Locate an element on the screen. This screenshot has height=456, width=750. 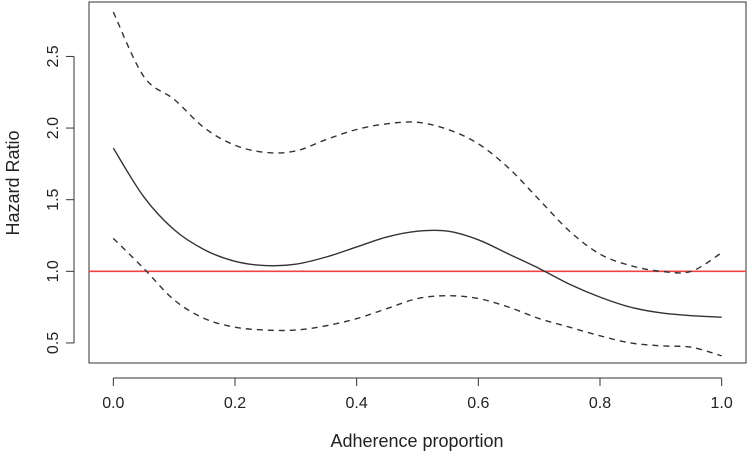
y-tick-label: 1.5 is located at coordinates (53, 199).